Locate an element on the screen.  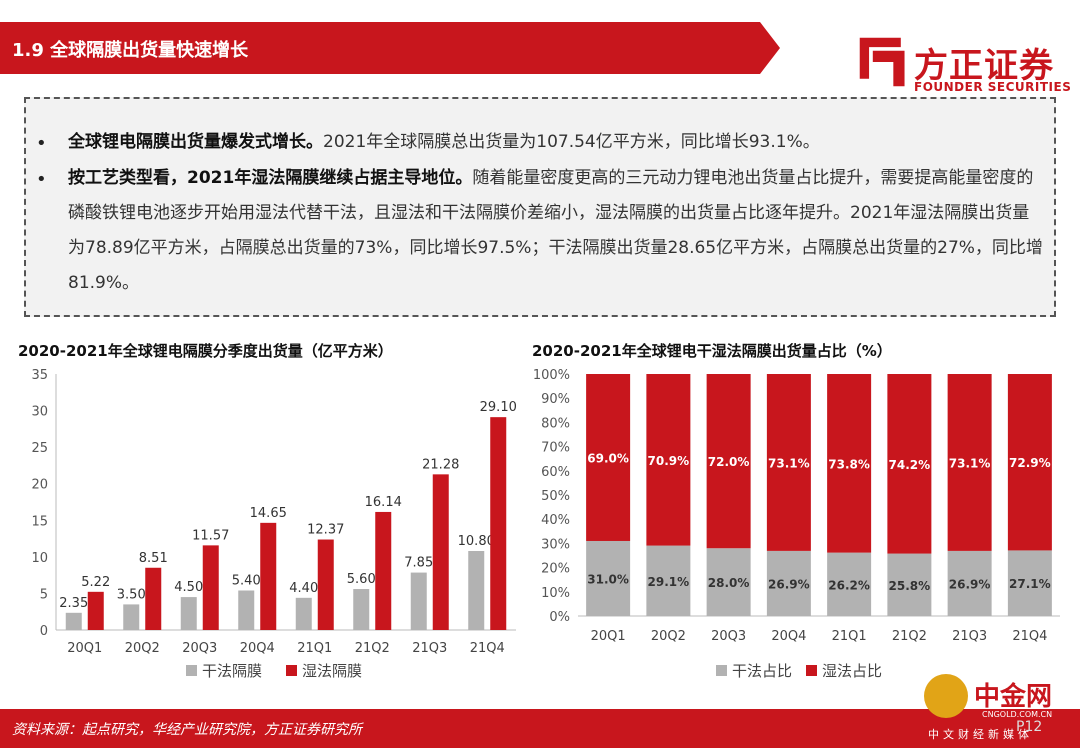
watermark-subtitle: 中文财经新媒体 is located at coordinates (980, 734).